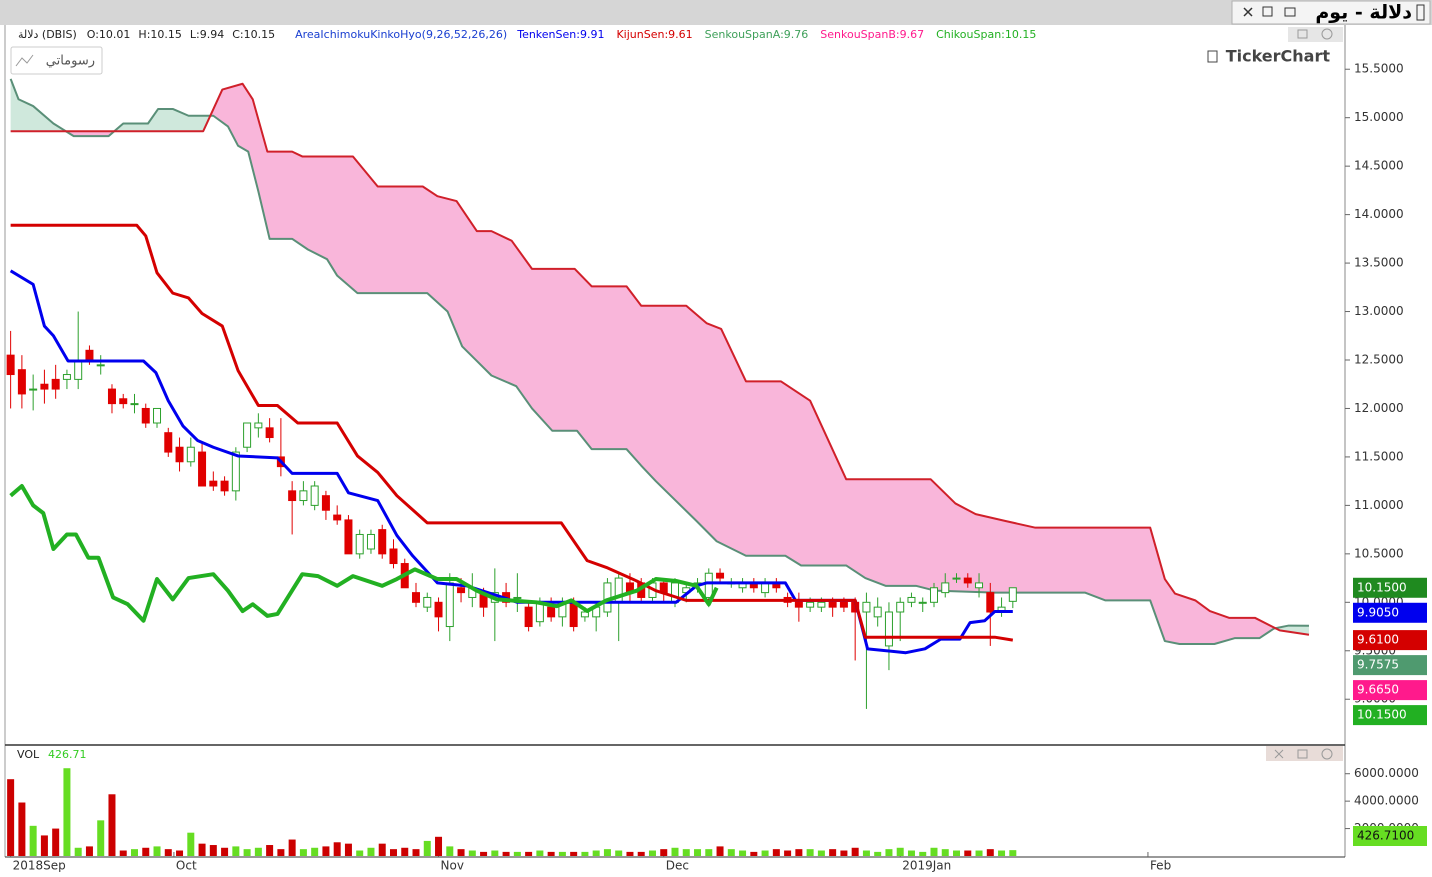 This screenshot has height=877, width=1432. Describe the element at coordinates (1331, 12) in the screenshot. I see `title-tab` at that location.